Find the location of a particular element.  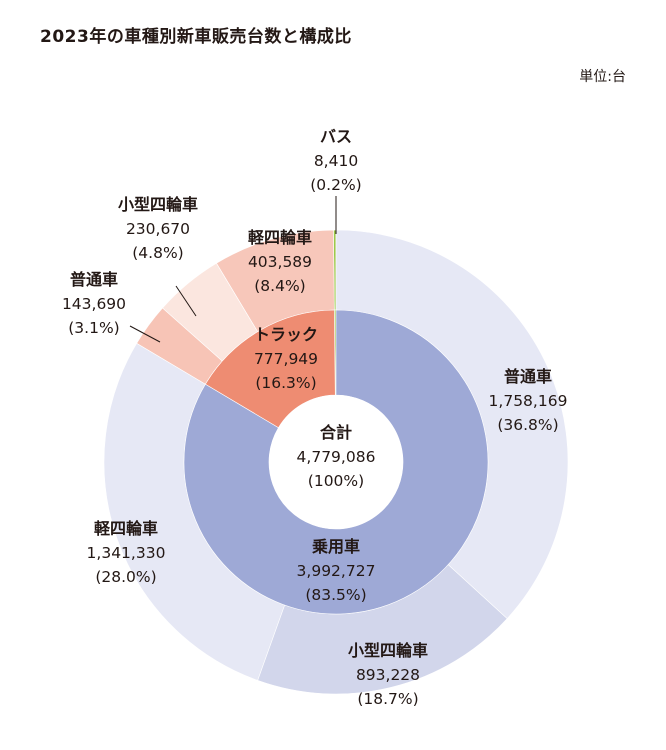

label-truck-kogata-vl: 230,670 is located at coordinates (158, 229).